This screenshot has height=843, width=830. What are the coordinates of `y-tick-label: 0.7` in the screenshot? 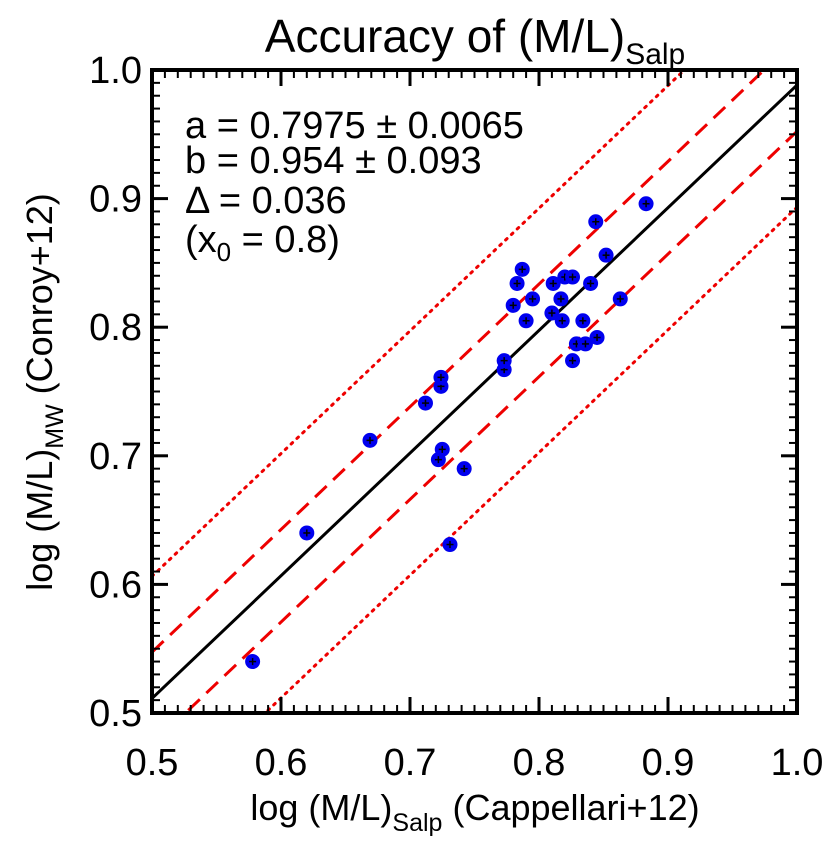 It's located at (115, 457).